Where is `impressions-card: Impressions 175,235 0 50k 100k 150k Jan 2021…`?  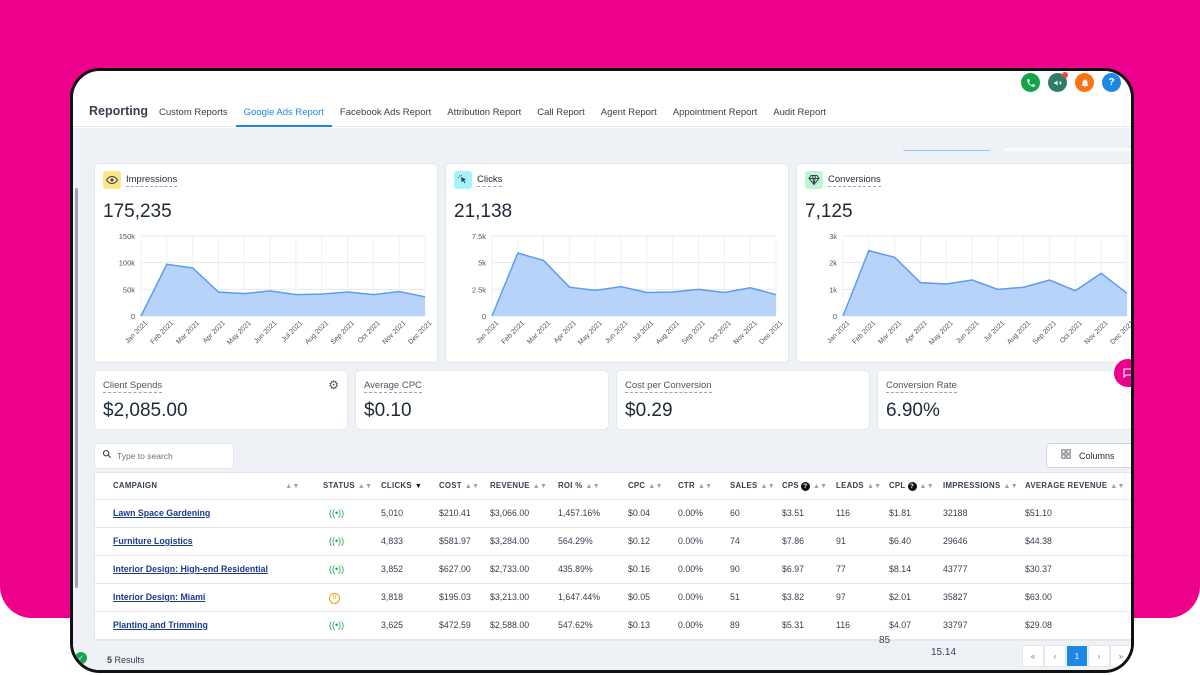
impressions-card: Impressions 175,235 0 50k 100k 150k Jan 2021… is located at coordinates (266, 263).